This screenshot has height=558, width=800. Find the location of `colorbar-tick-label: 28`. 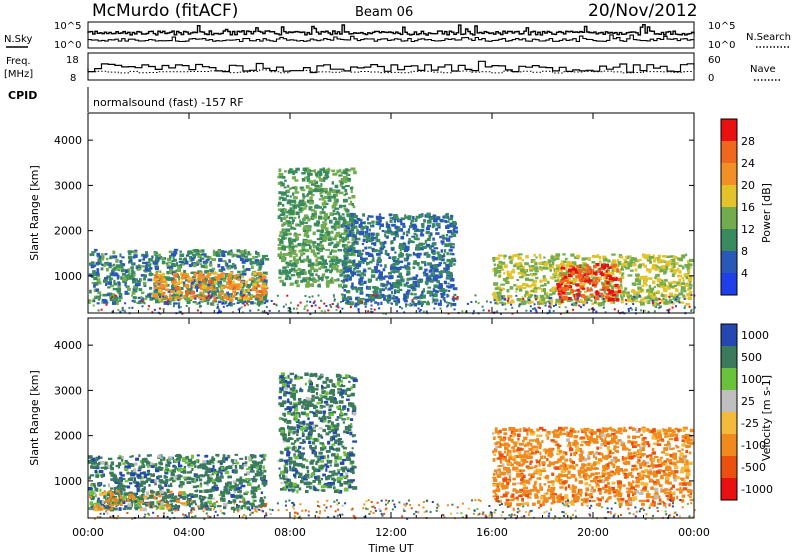

colorbar-tick-label: 28 is located at coordinates (748, 141).